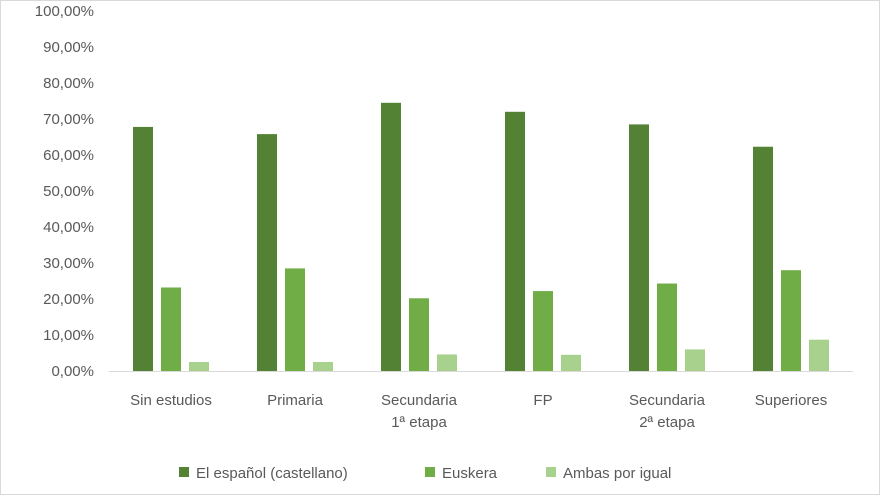  Describe the element at coordinates (791, 400) in the screenshot. I see `x-tick-label: Superiores` at that location.